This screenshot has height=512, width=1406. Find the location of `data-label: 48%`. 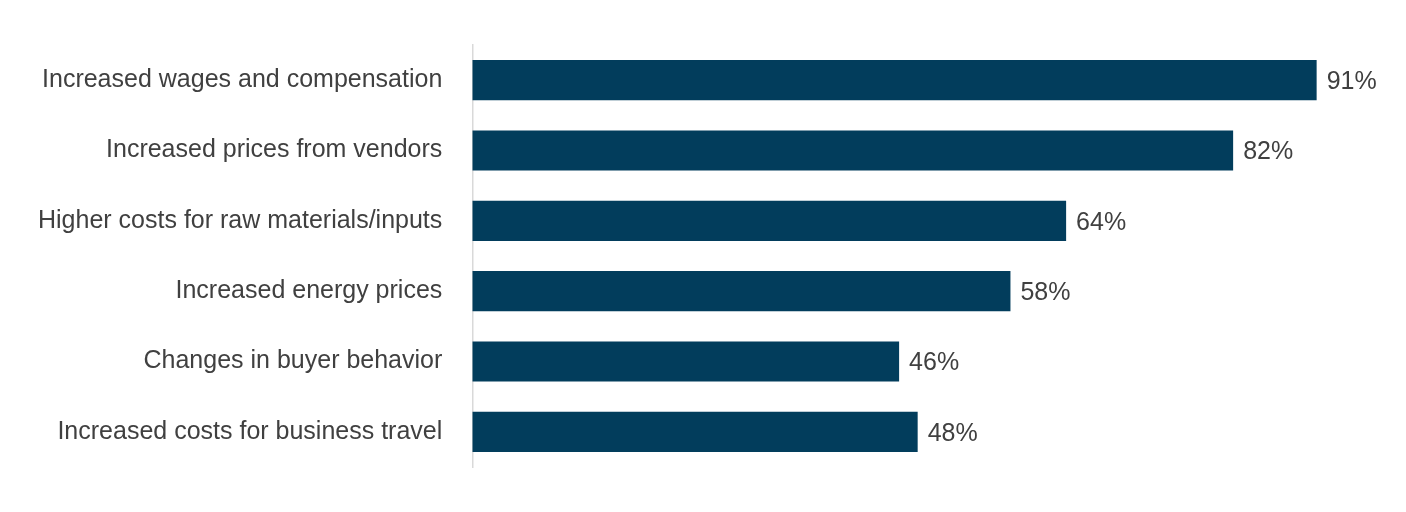

data-label: 48% is located at coordinates (952, 431).